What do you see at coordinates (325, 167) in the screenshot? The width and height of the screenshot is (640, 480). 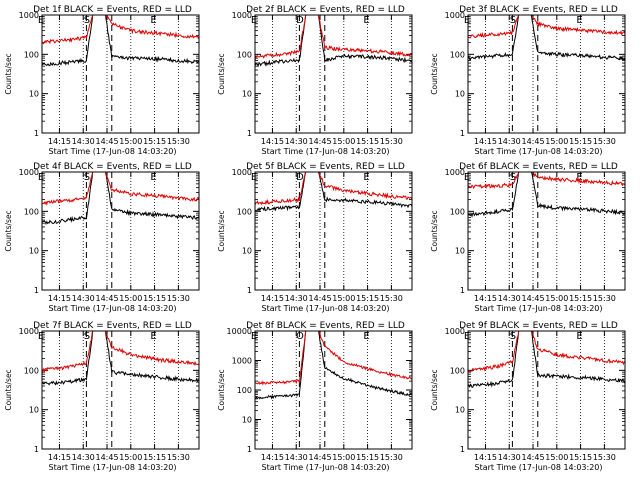 I see `chart-title: Det 5f BLACK = Events, RED = LLD` at bounding box center [325, 167].